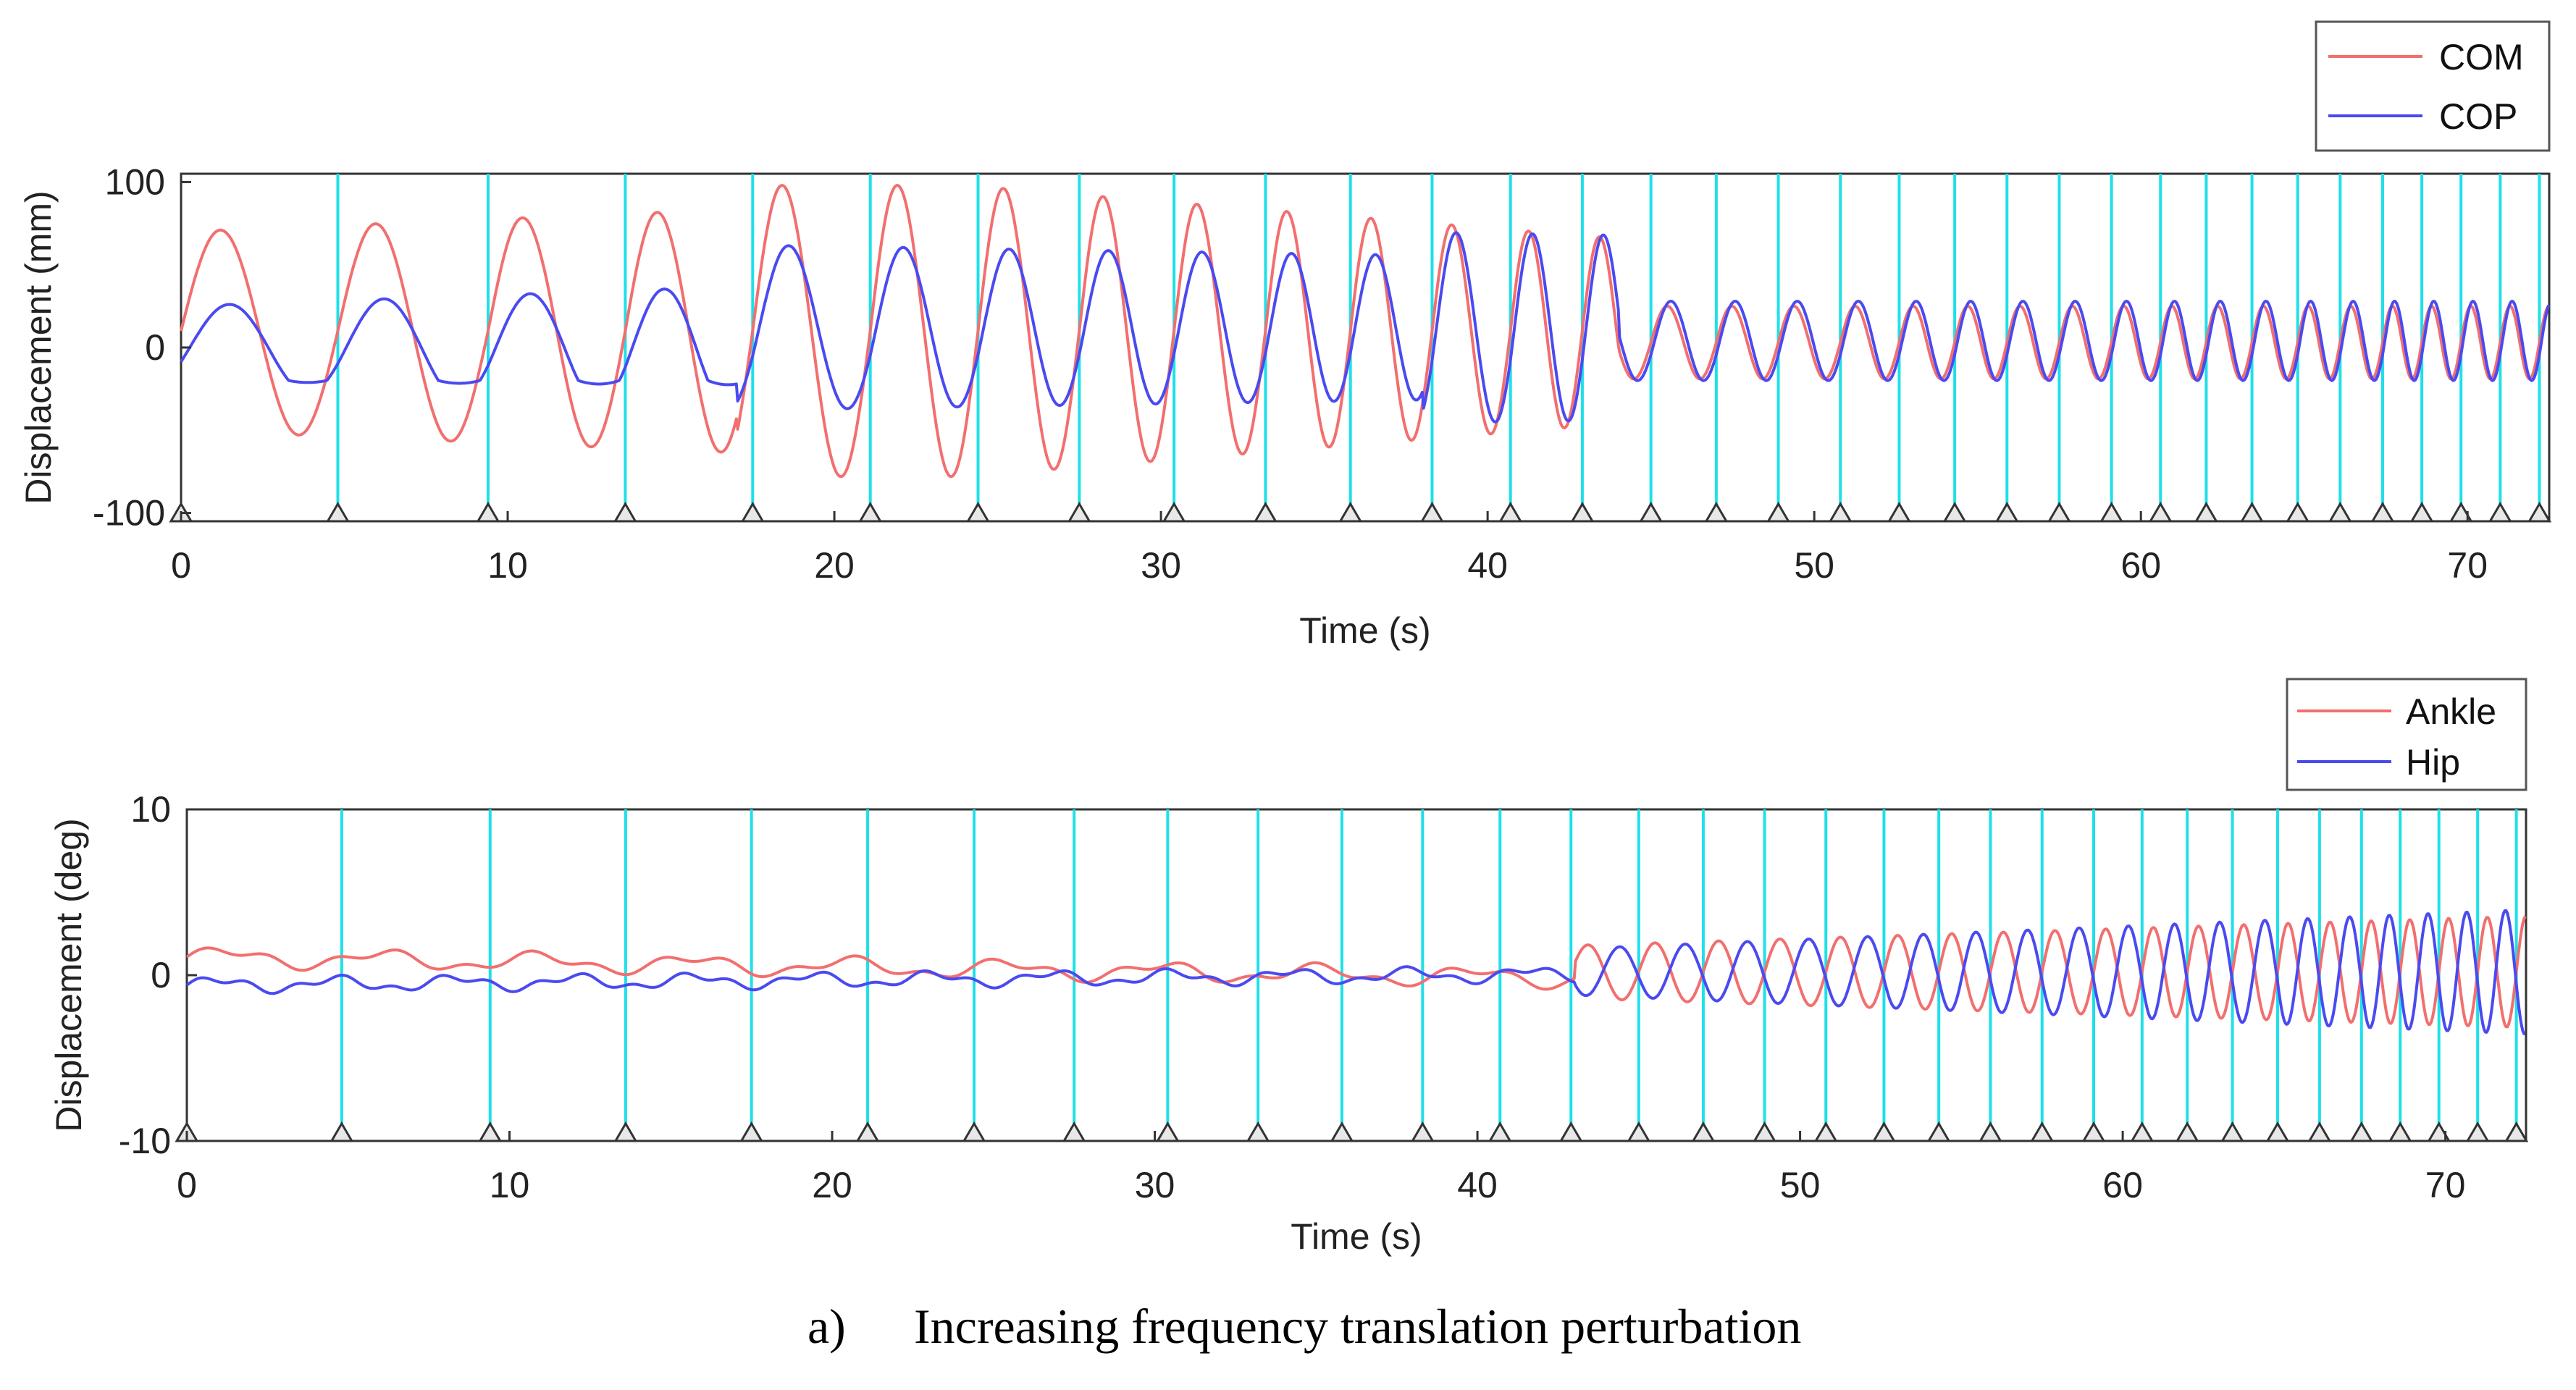 Image resolution: width=2576 pixels, height=1390 pixels. I want to click on top-x-axis-label: Time (s), so click(1364, 630).